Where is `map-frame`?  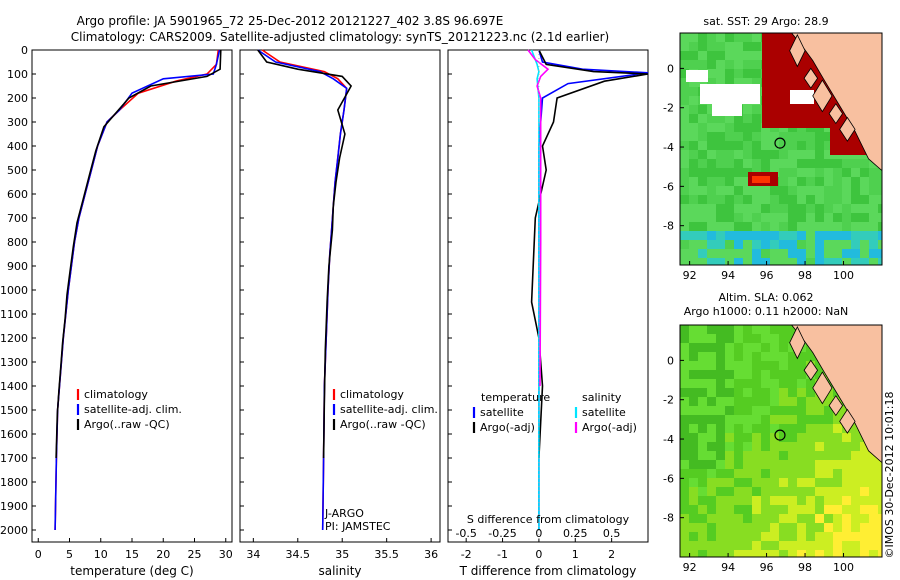
map-frame is located at coordinates (781, 441).